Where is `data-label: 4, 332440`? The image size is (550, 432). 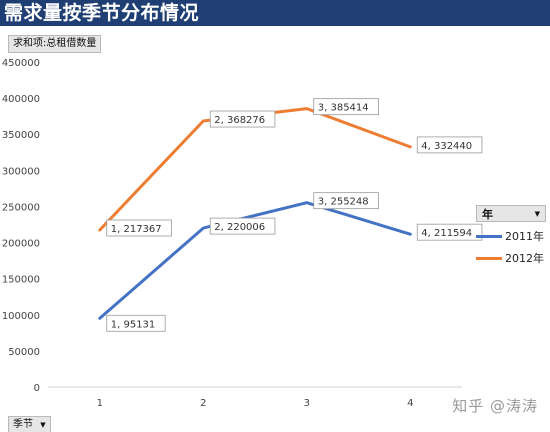
data-label: 4, 332440 is located at coordinates (446, 146).